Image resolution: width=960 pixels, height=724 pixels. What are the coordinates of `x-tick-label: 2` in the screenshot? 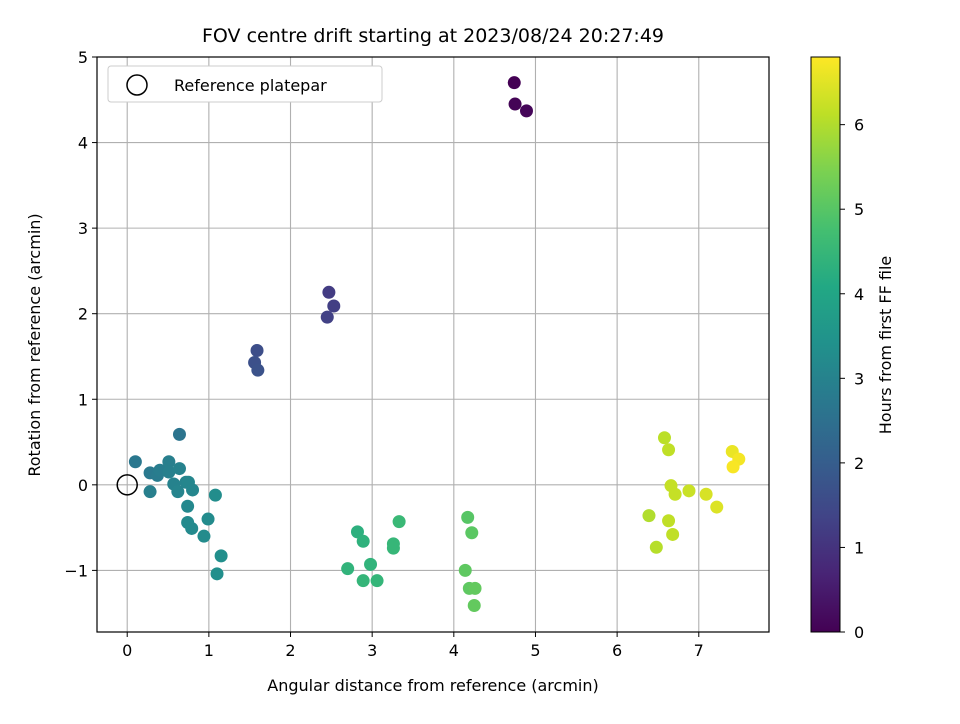 It's located at (290, 650).